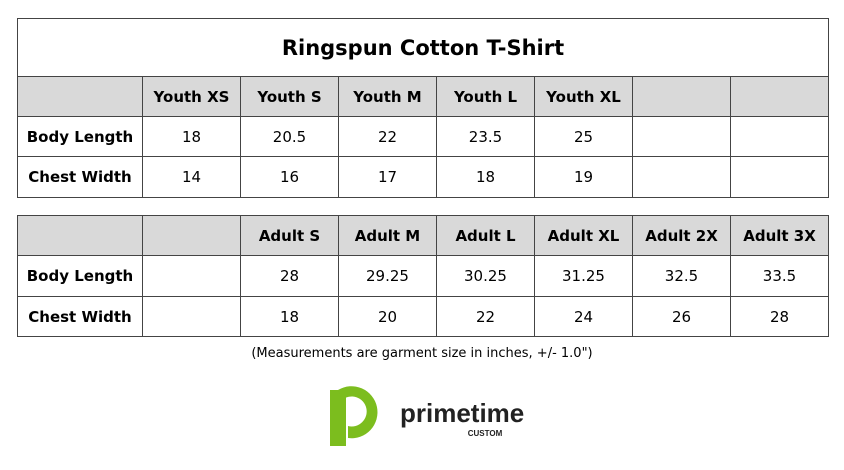 The image size is (844, 470). What do you see at coordinates (485, 235) in the screenshot?
I see `column-header: Adult L` at bounding box center [485, 235].